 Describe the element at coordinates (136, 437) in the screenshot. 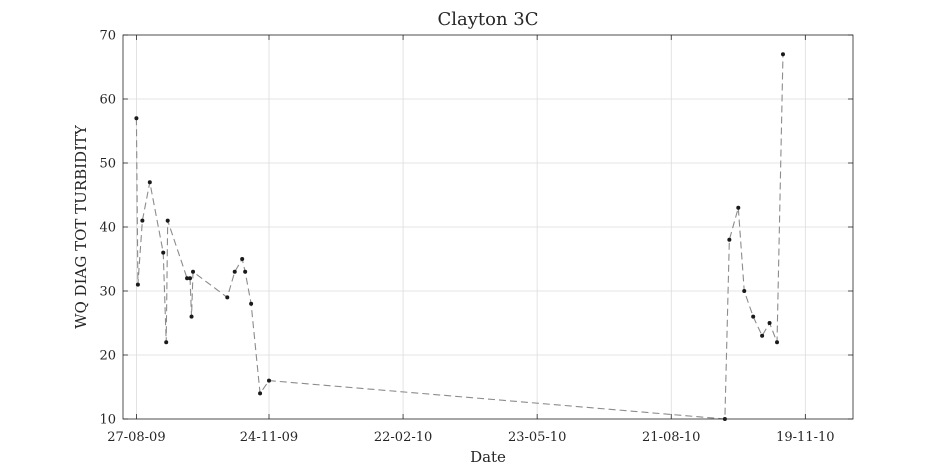

I see `x-tick-label: 27-08-09` at that location.